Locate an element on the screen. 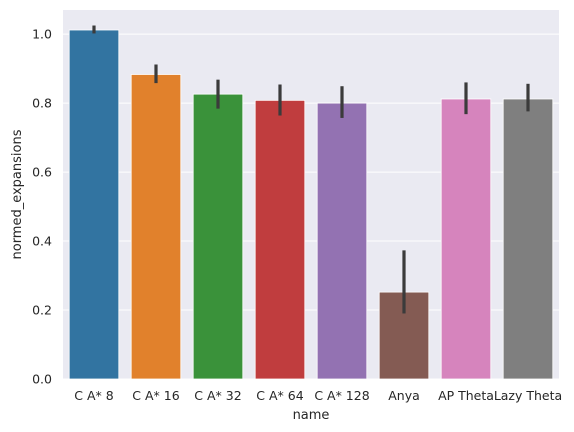 This screenshot has height=432, width=574. y-tick-label: 0.2 is located at coordinates (42, 310).